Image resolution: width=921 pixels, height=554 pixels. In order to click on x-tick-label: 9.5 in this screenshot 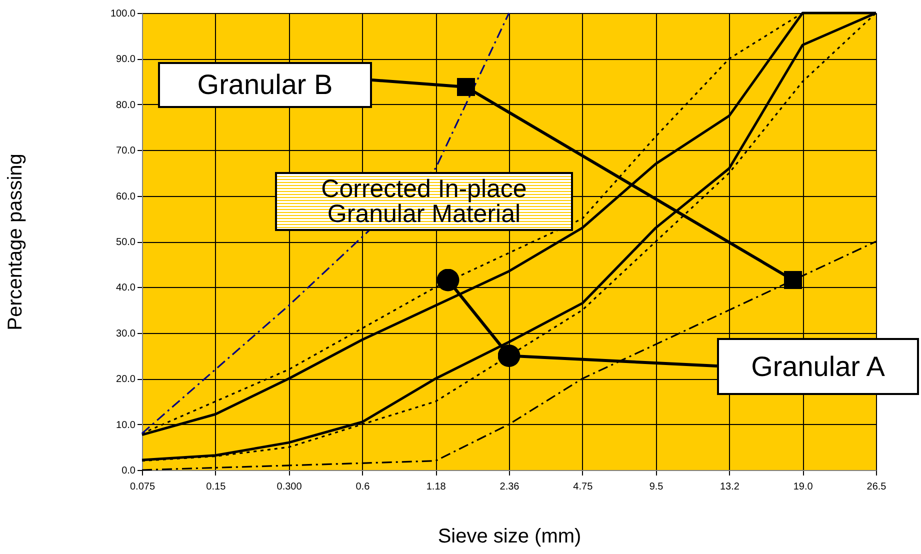, I will do `click(656, 487)`.